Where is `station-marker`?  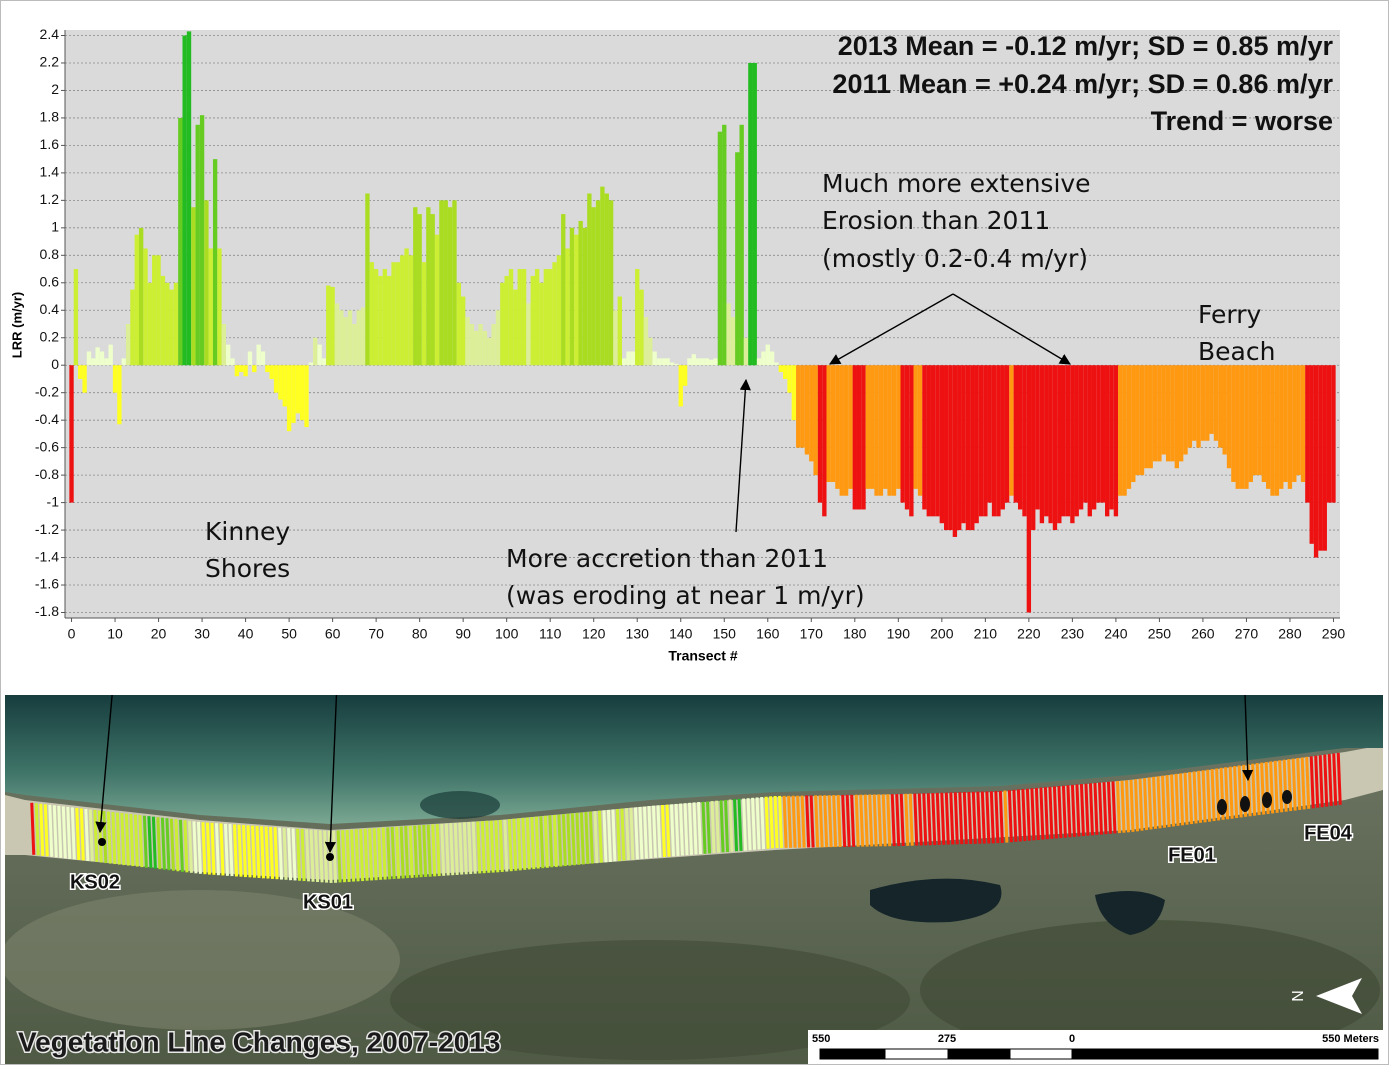
station-marker is located at coordinates (102, 842).